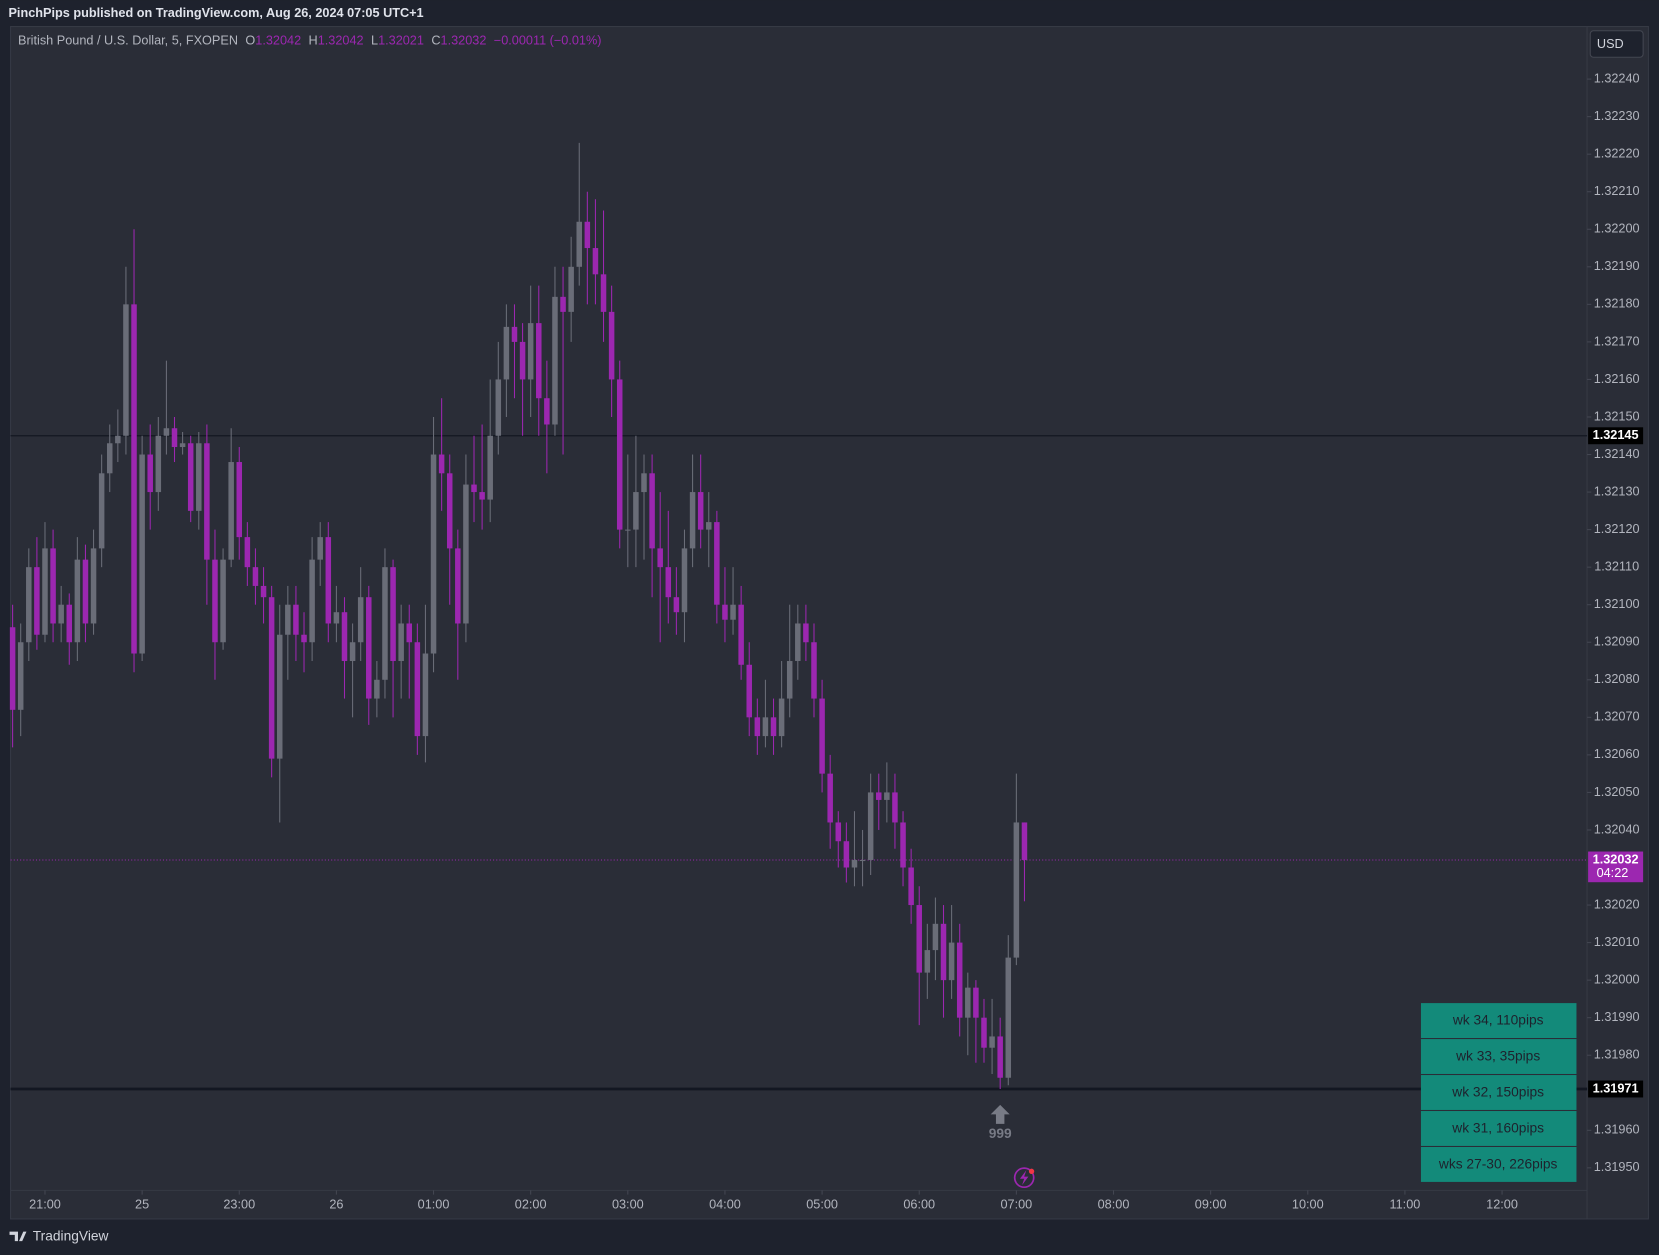  Describe the element at coordinates (1498, 1164) in the screenshot. I see `table-text: wks 27-30, 226pips` at that location.